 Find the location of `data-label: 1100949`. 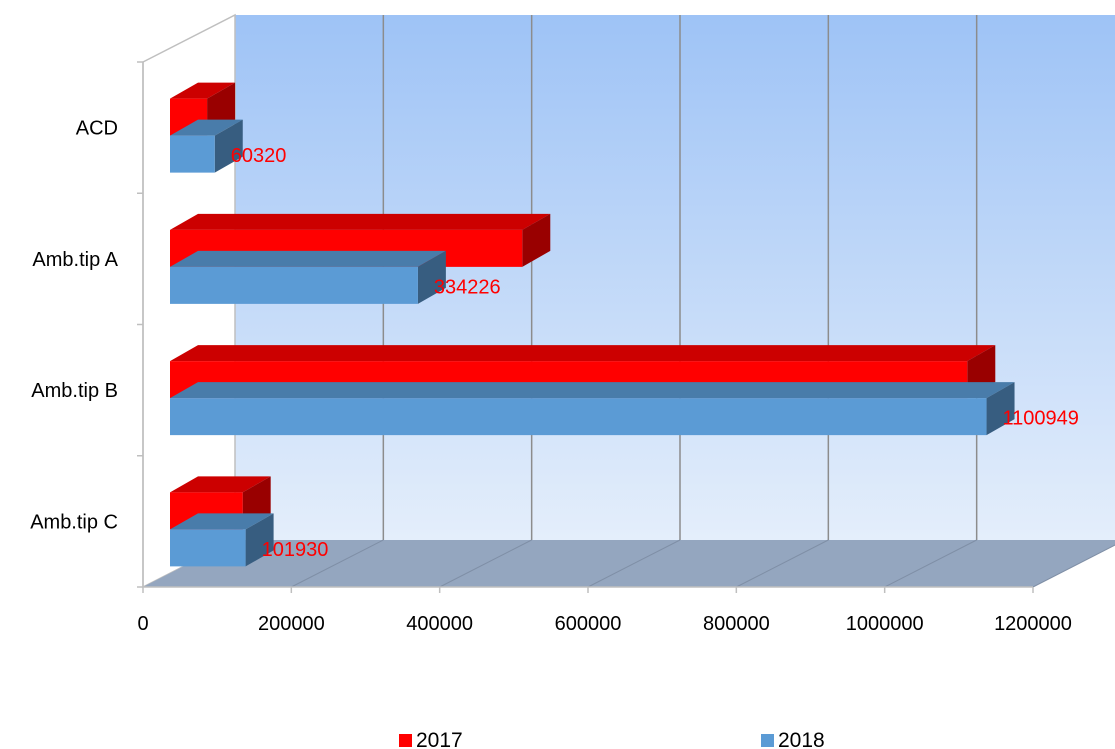

data-label: 1100949 is located at coordinates (1041, 419).